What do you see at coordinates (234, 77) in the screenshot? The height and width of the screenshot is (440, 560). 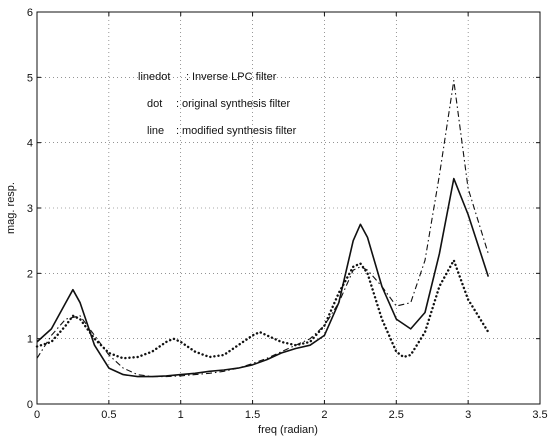 I see `legend-text-linedot: Inverse LPC filter` at bounding box center [234, 77].